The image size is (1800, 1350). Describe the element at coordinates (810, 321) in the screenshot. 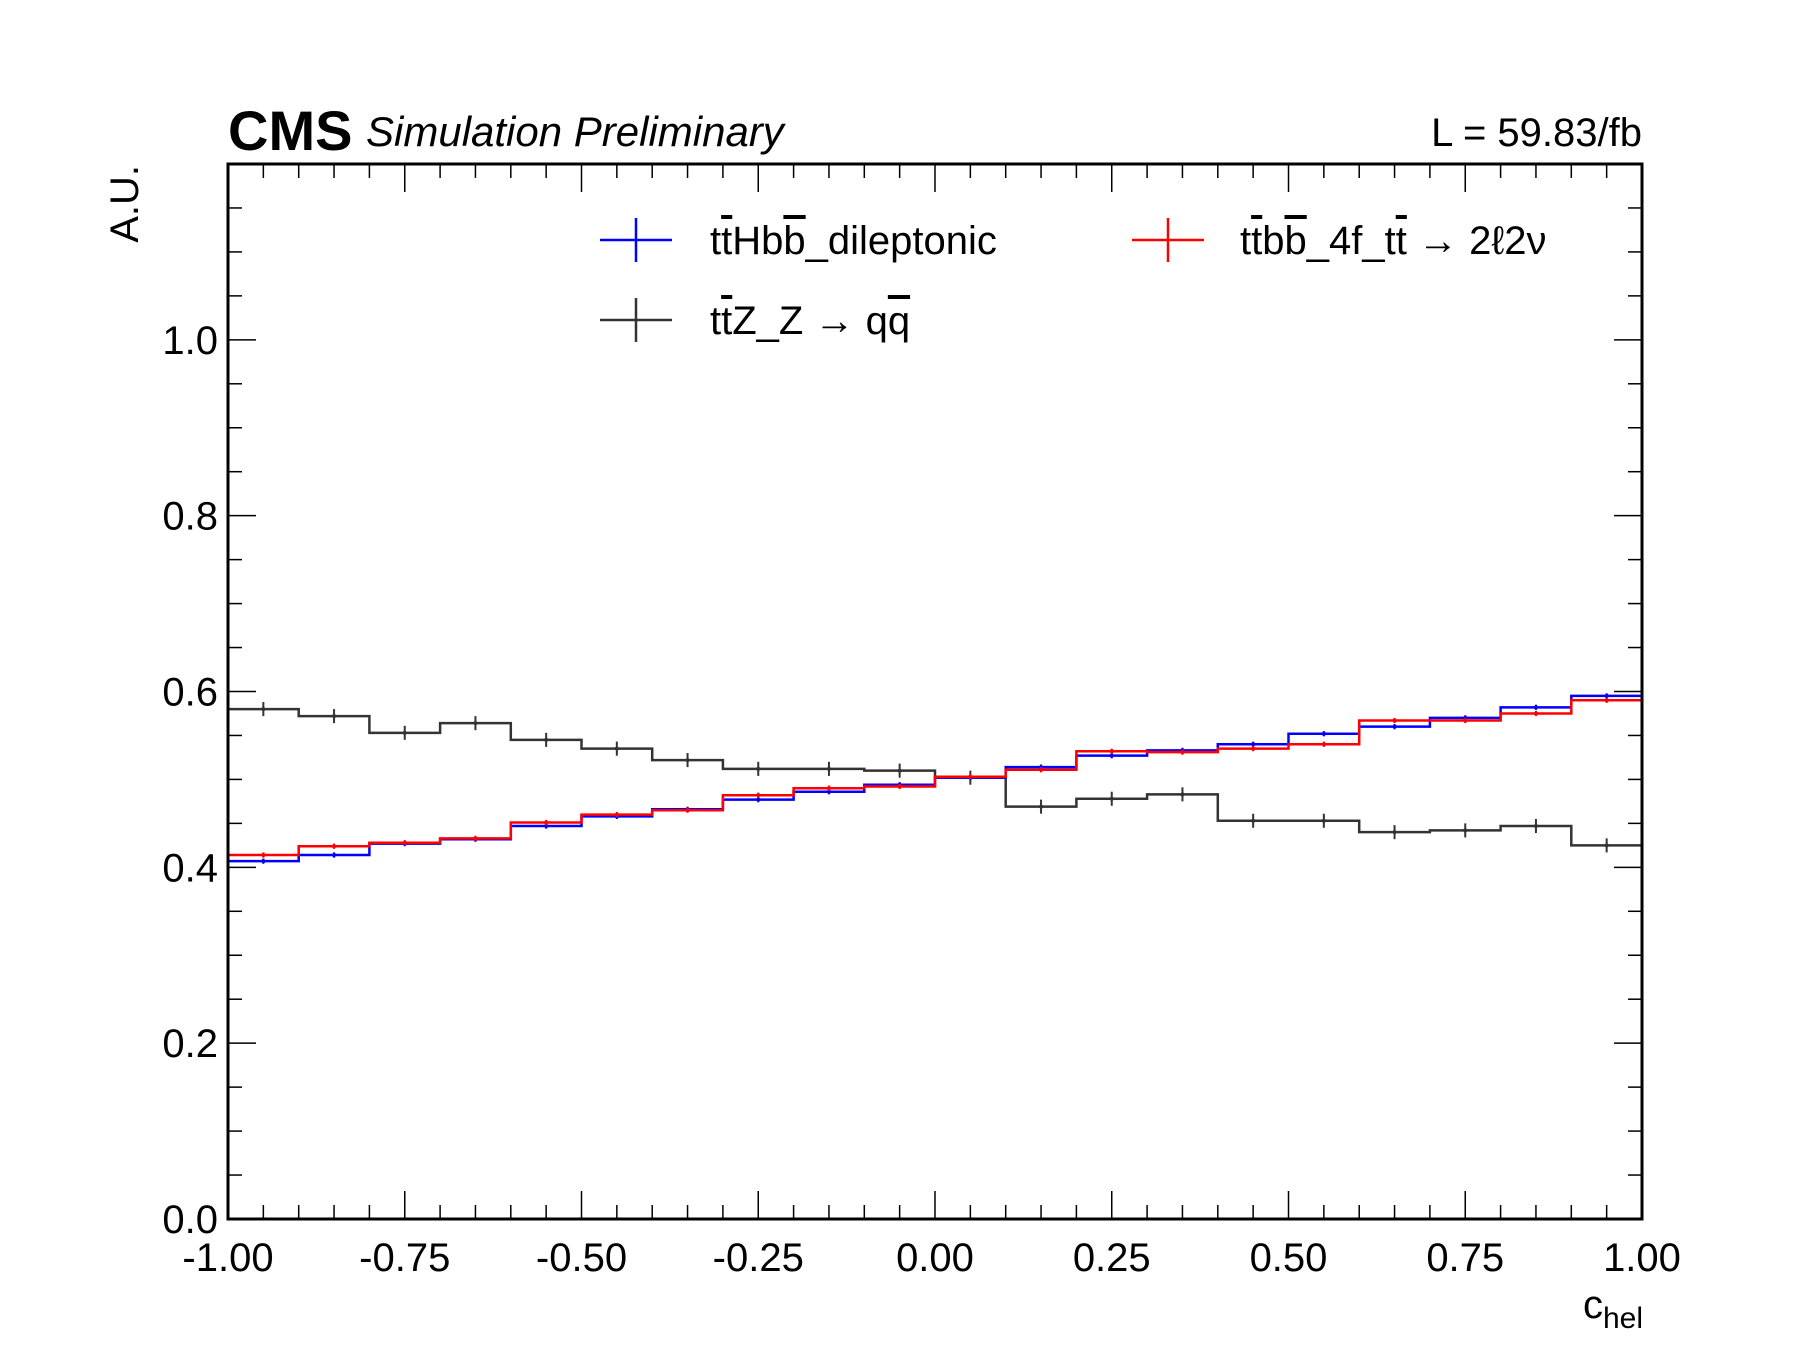

I see `legend-label-ttz: ttZ_Z → qq` at that location.